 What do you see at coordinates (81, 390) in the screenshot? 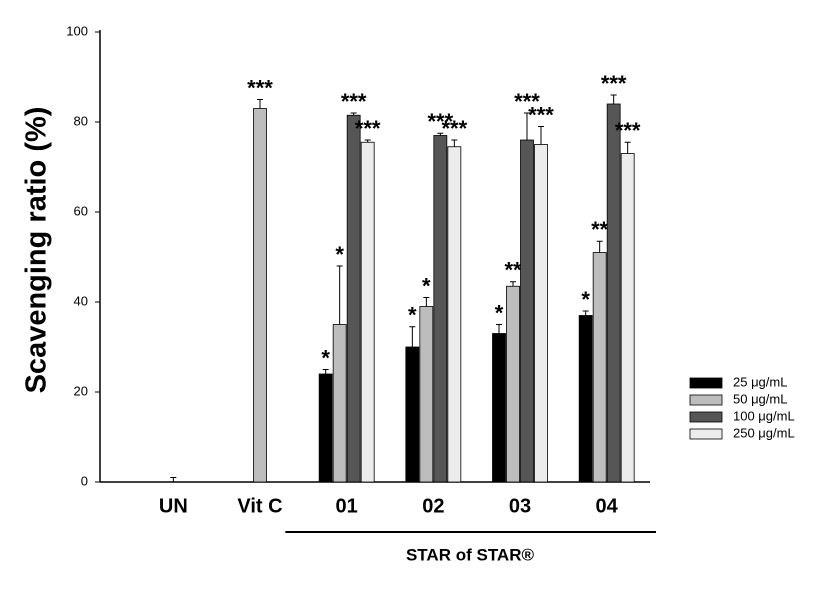
I see `y-tick-label: 20` at bounding box center [81, 390].